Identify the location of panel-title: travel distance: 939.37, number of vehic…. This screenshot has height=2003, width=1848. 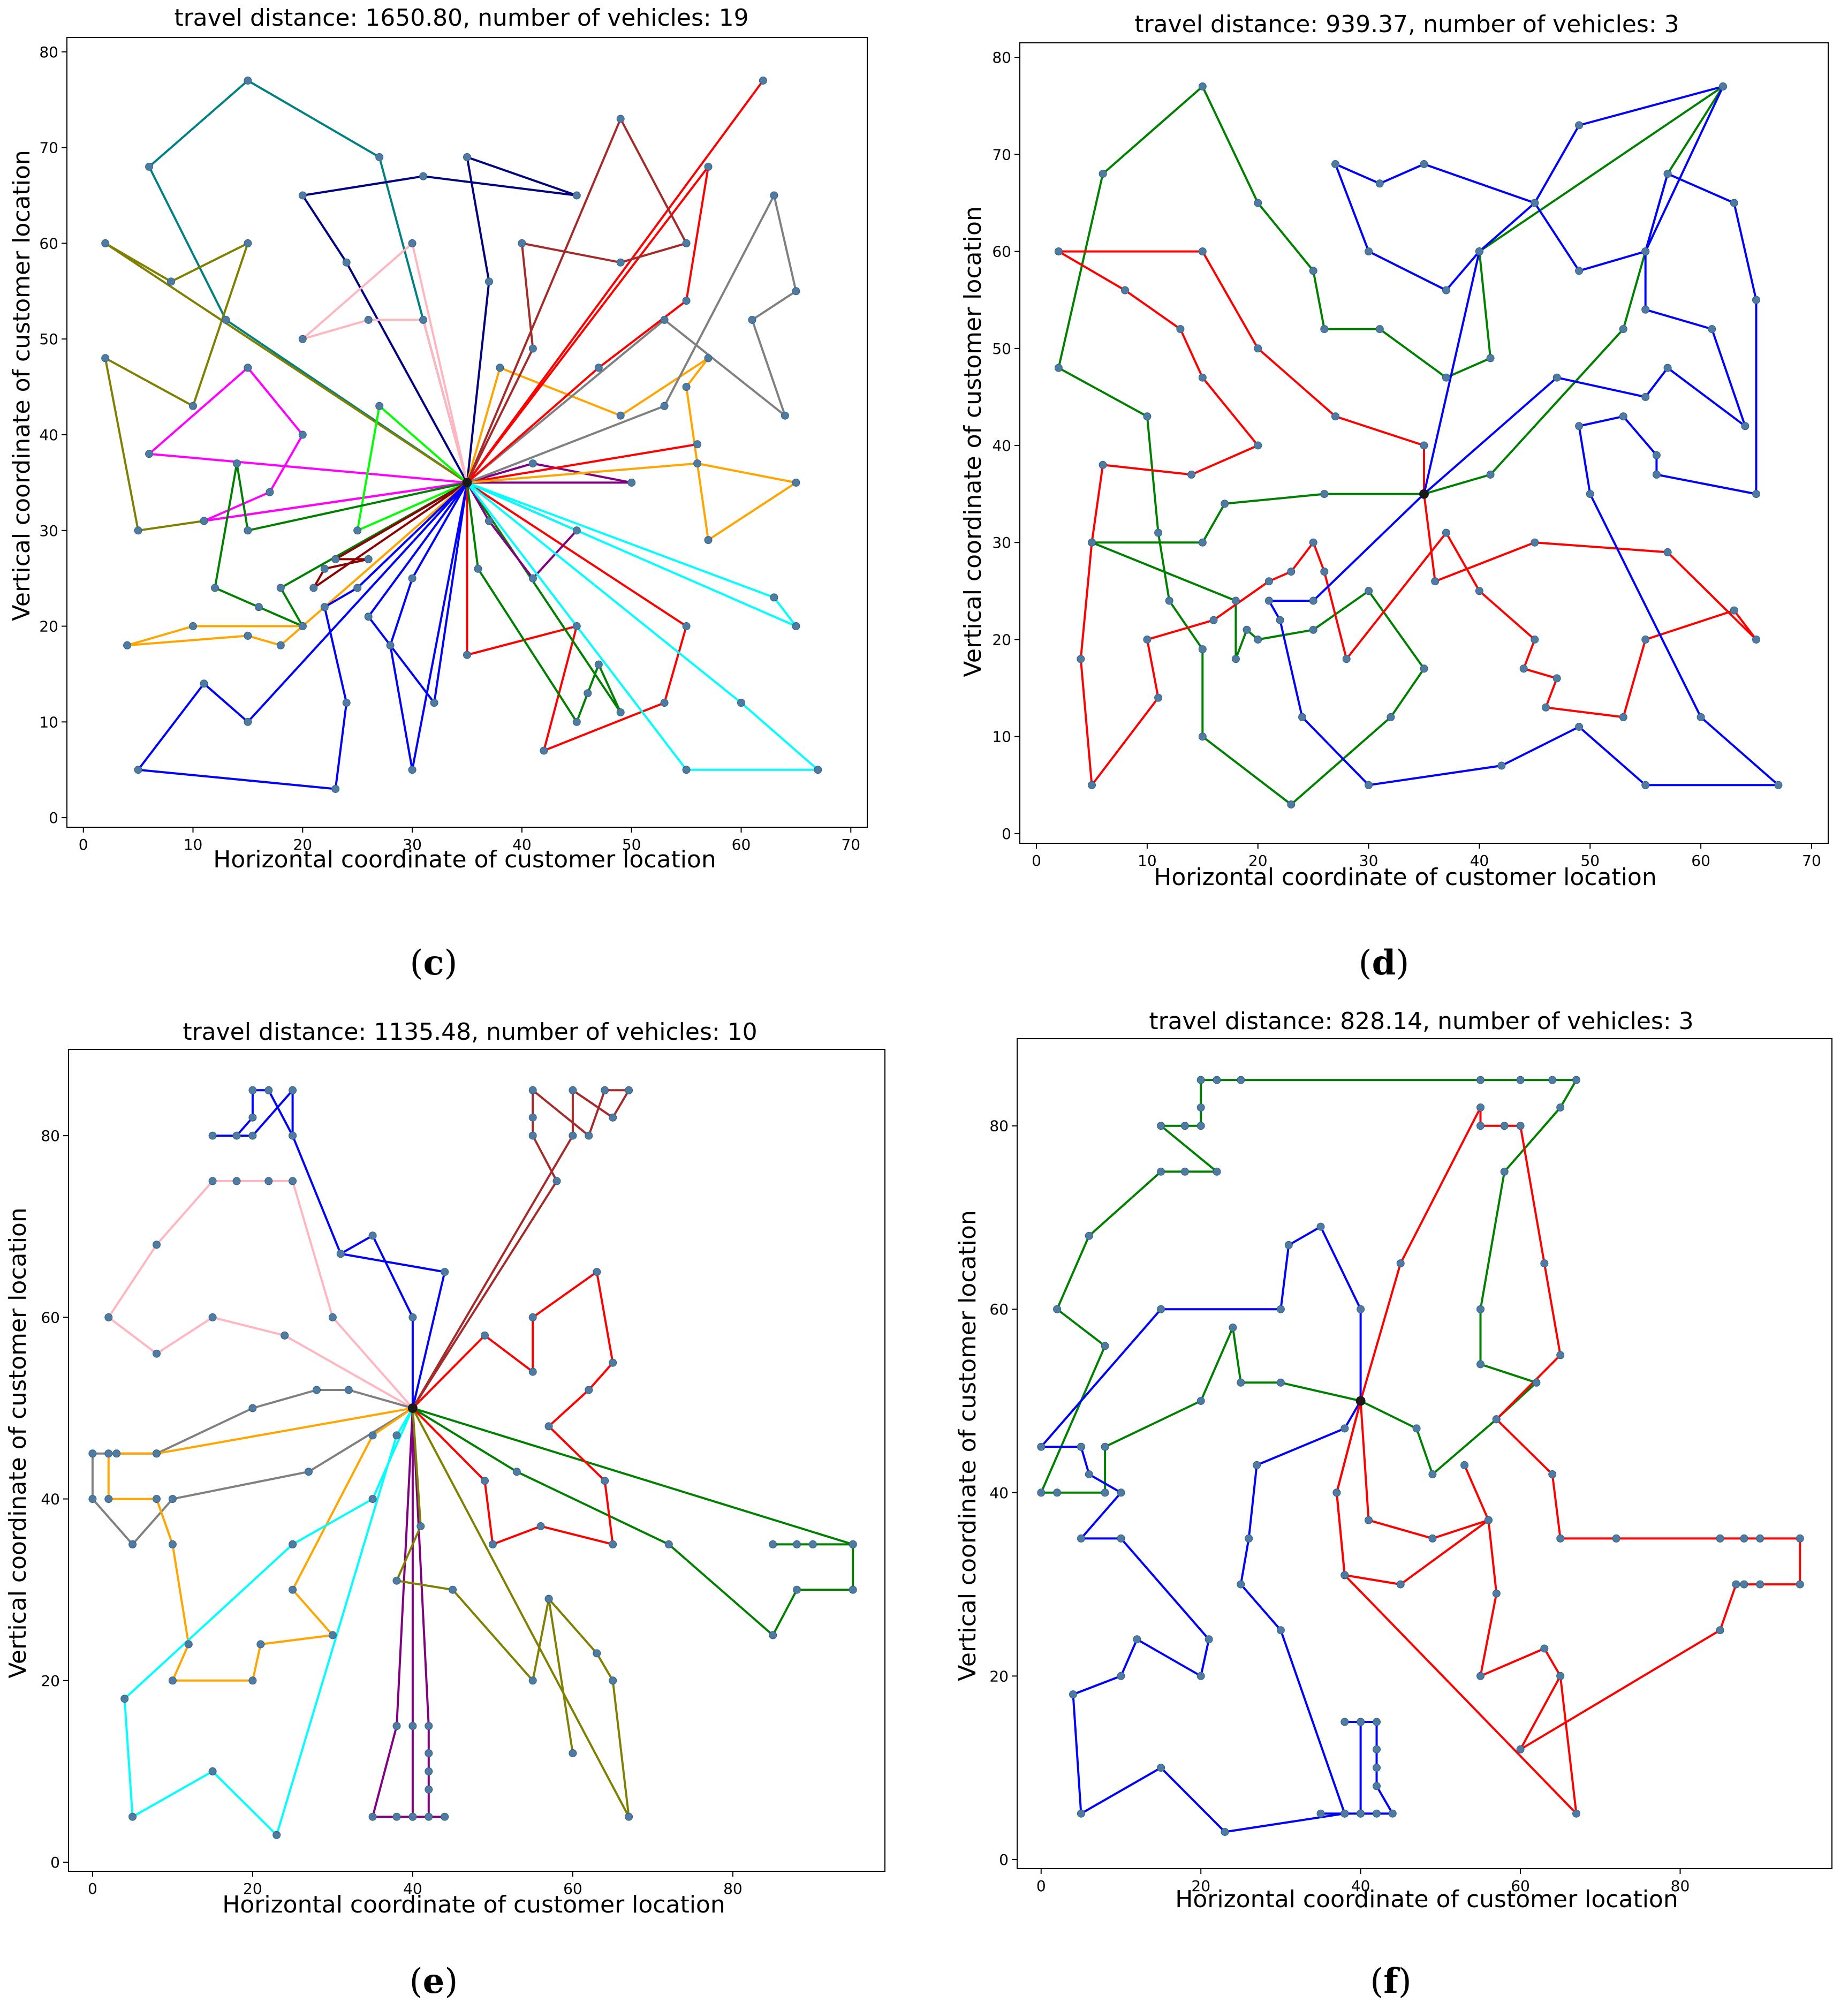
(1406, 24).